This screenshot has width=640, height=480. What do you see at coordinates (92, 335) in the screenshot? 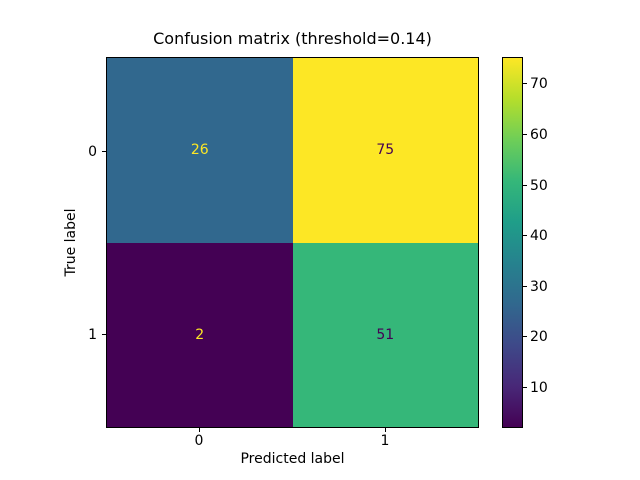
I see `y-tick-label-1: 1` at bounding box center [92, 335].